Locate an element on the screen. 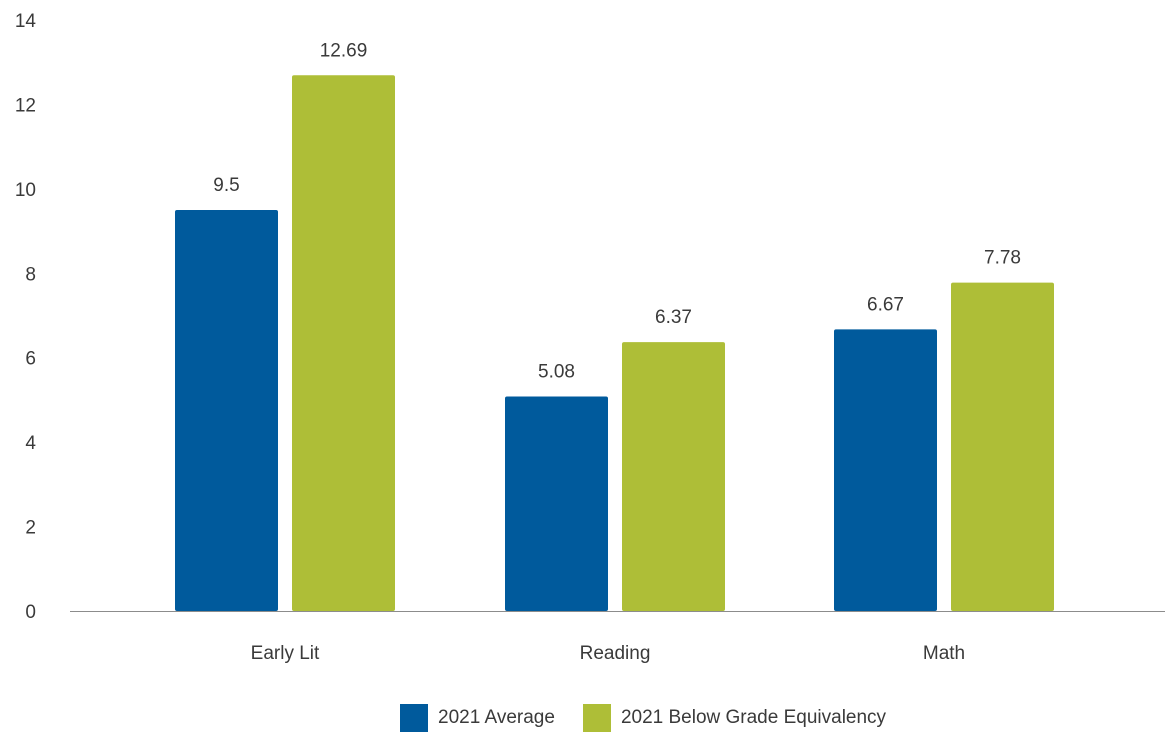 The height and width of the screenshot is (732, 1165). y-tick-label: 8 is located at coordinates (30, 274).